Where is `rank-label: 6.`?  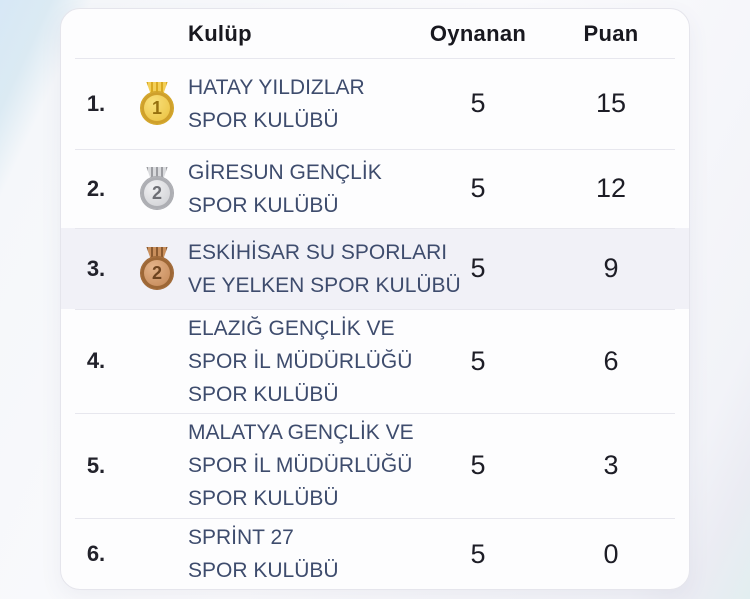 rank-label: 6. is located at coordinates (96, 553).